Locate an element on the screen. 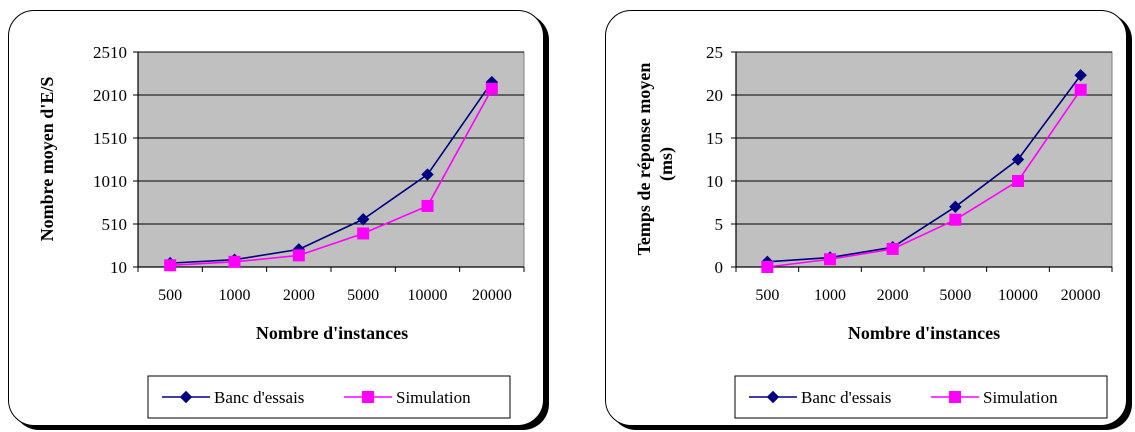  y-tick-label: 1010 is located at coordinates (110, 181).